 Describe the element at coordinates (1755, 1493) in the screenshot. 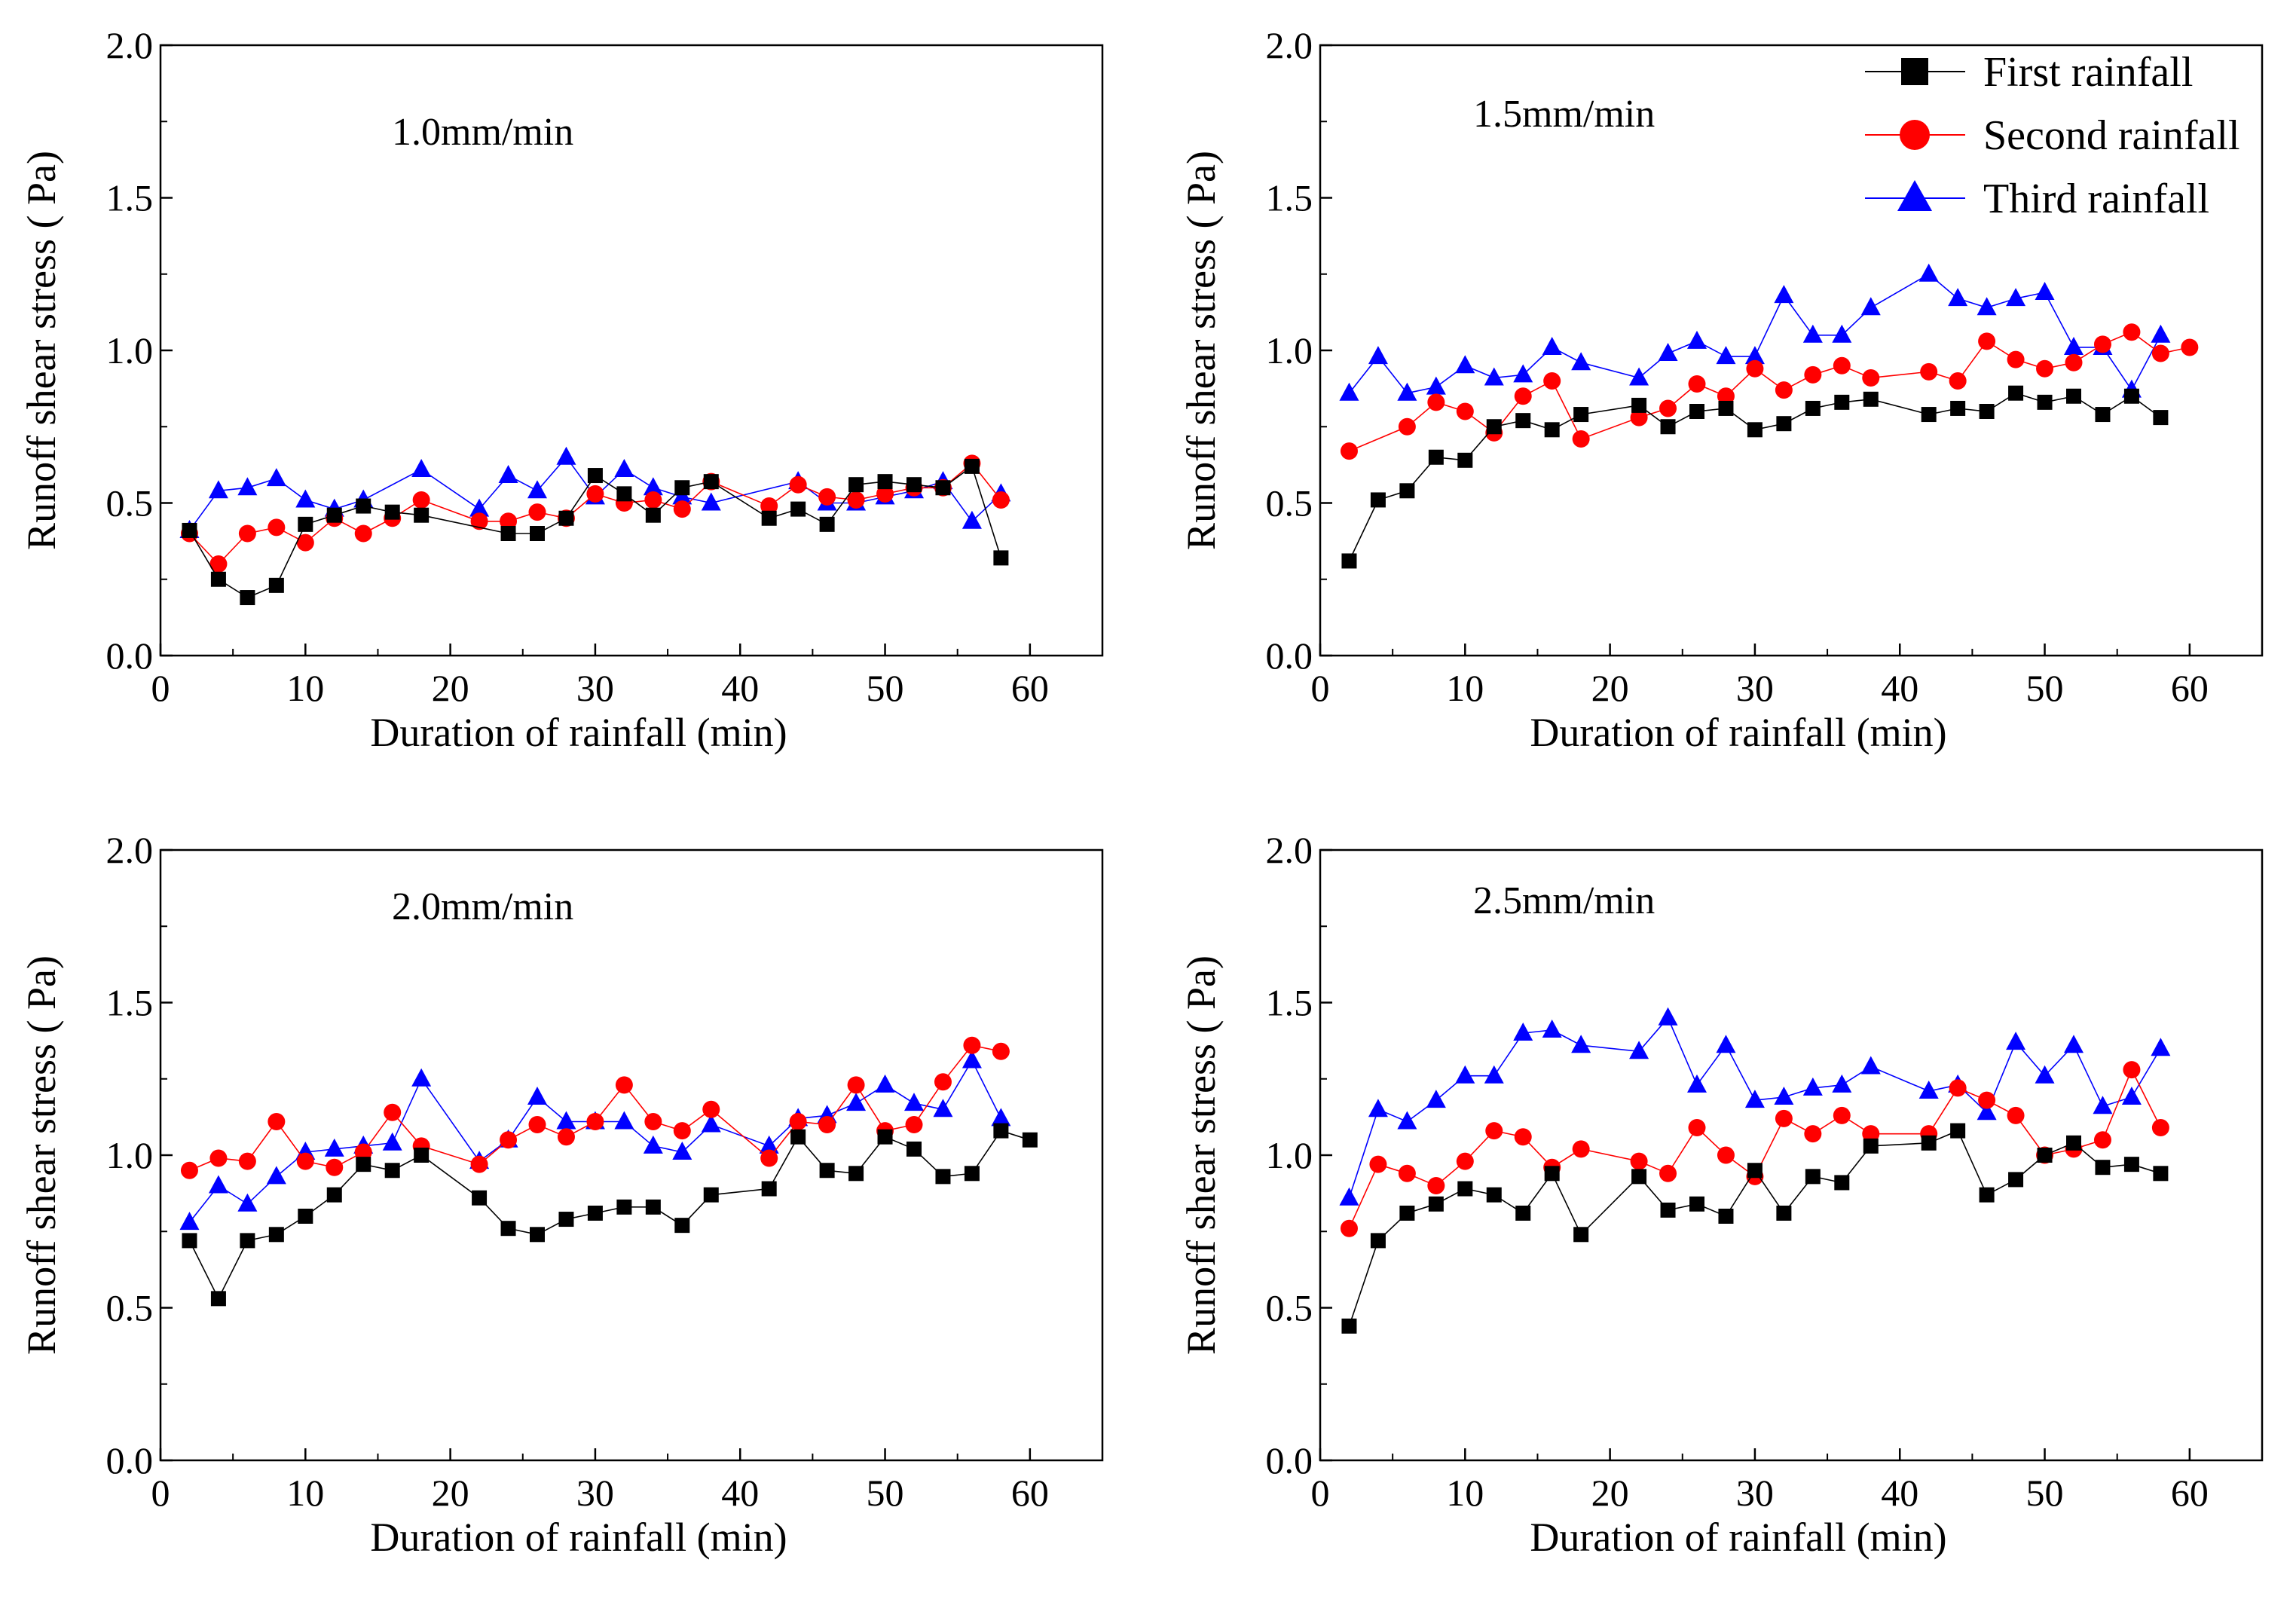

I see `x-tick-label: 30` at that location.